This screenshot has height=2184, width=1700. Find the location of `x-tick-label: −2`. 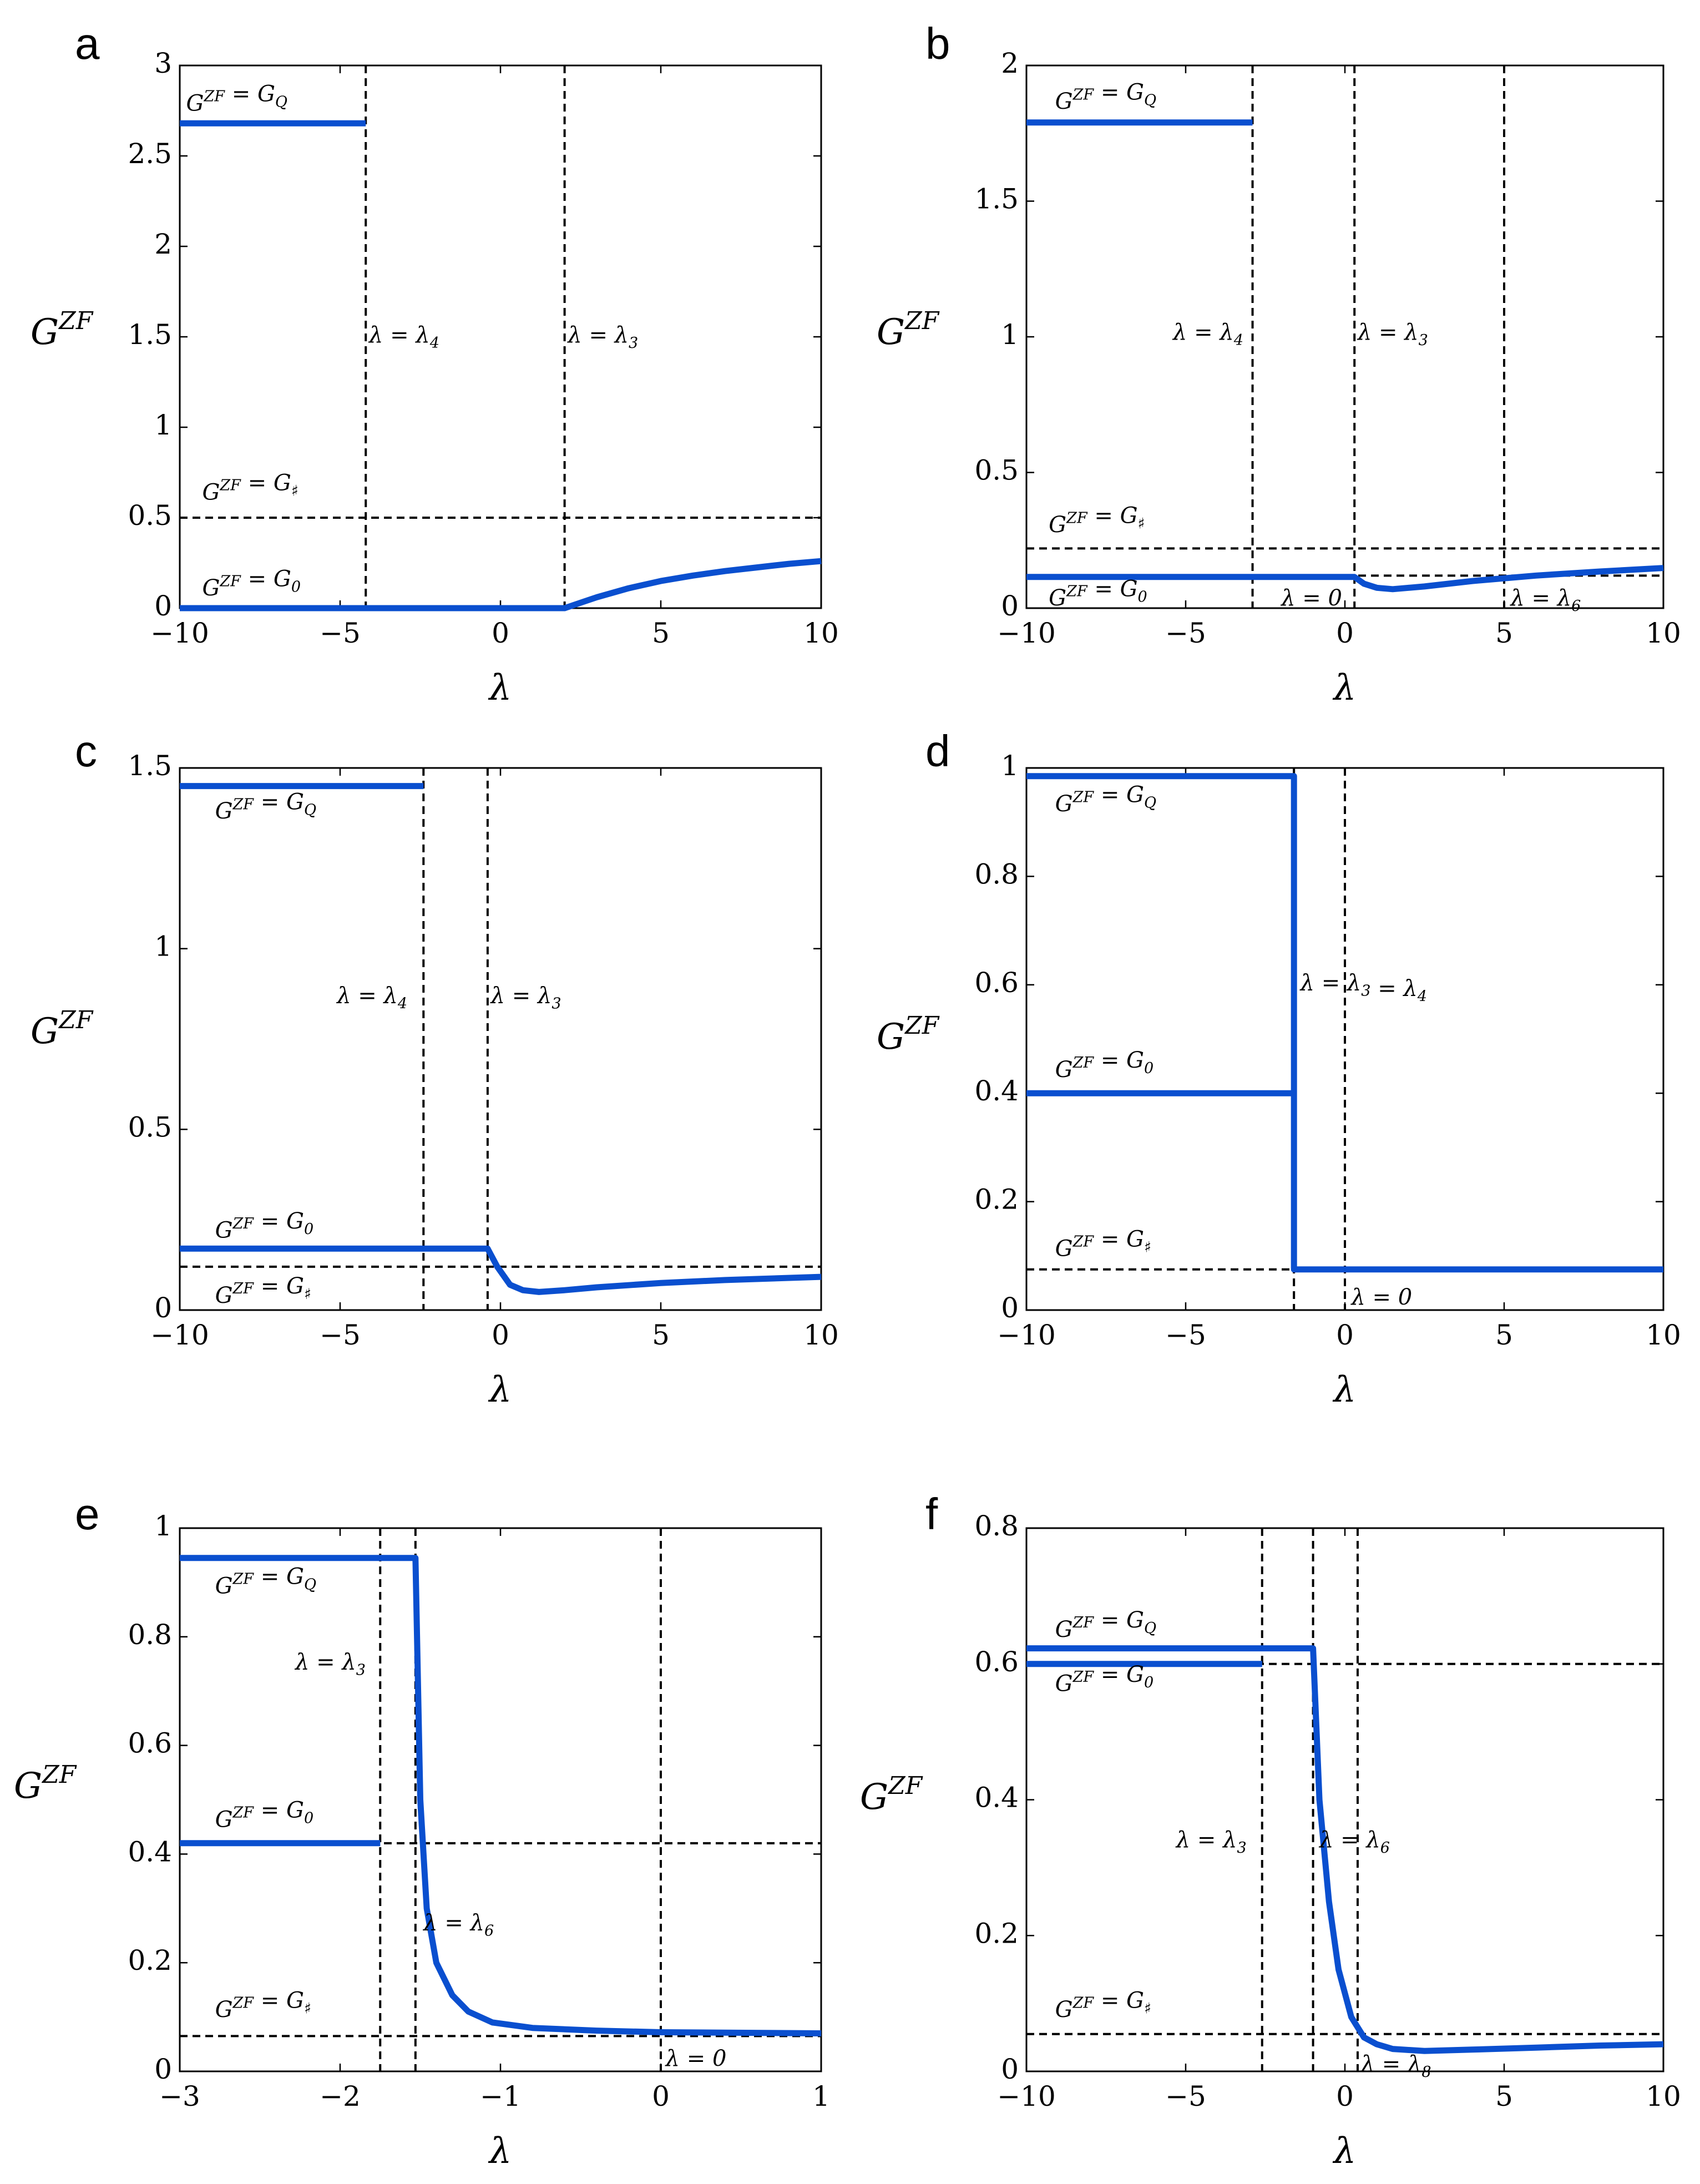

x-tick-label: −2 is located at coordinates (340, 2096).